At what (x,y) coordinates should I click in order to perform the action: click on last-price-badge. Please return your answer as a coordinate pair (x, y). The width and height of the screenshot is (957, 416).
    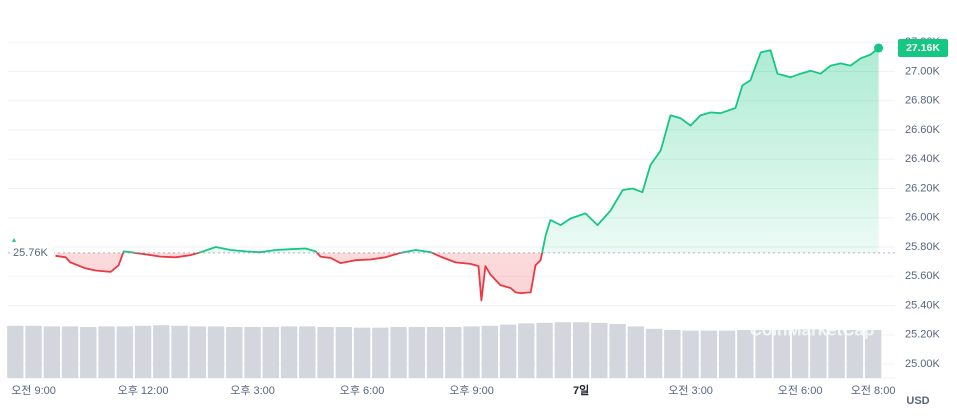
    Looking at the image, I should click on (923, 48).